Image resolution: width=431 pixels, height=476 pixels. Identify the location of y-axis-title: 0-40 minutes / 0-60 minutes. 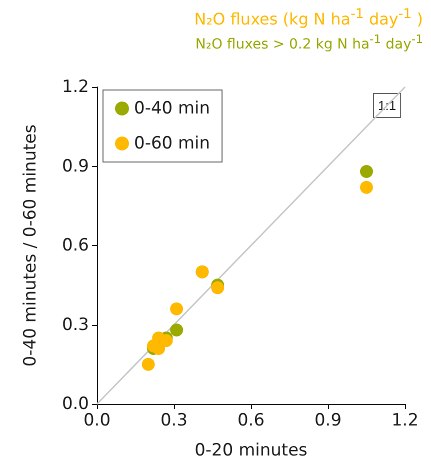
(30, 245).